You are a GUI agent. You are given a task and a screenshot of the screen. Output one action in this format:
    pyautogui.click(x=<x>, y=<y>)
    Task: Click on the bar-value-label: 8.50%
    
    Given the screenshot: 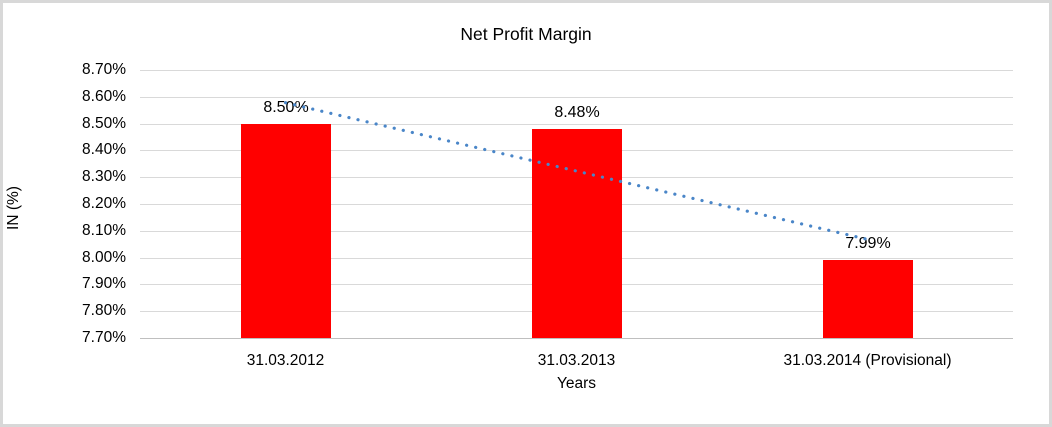 What is the action you would take?
    pyautogui.click(x=286, y=107)
    